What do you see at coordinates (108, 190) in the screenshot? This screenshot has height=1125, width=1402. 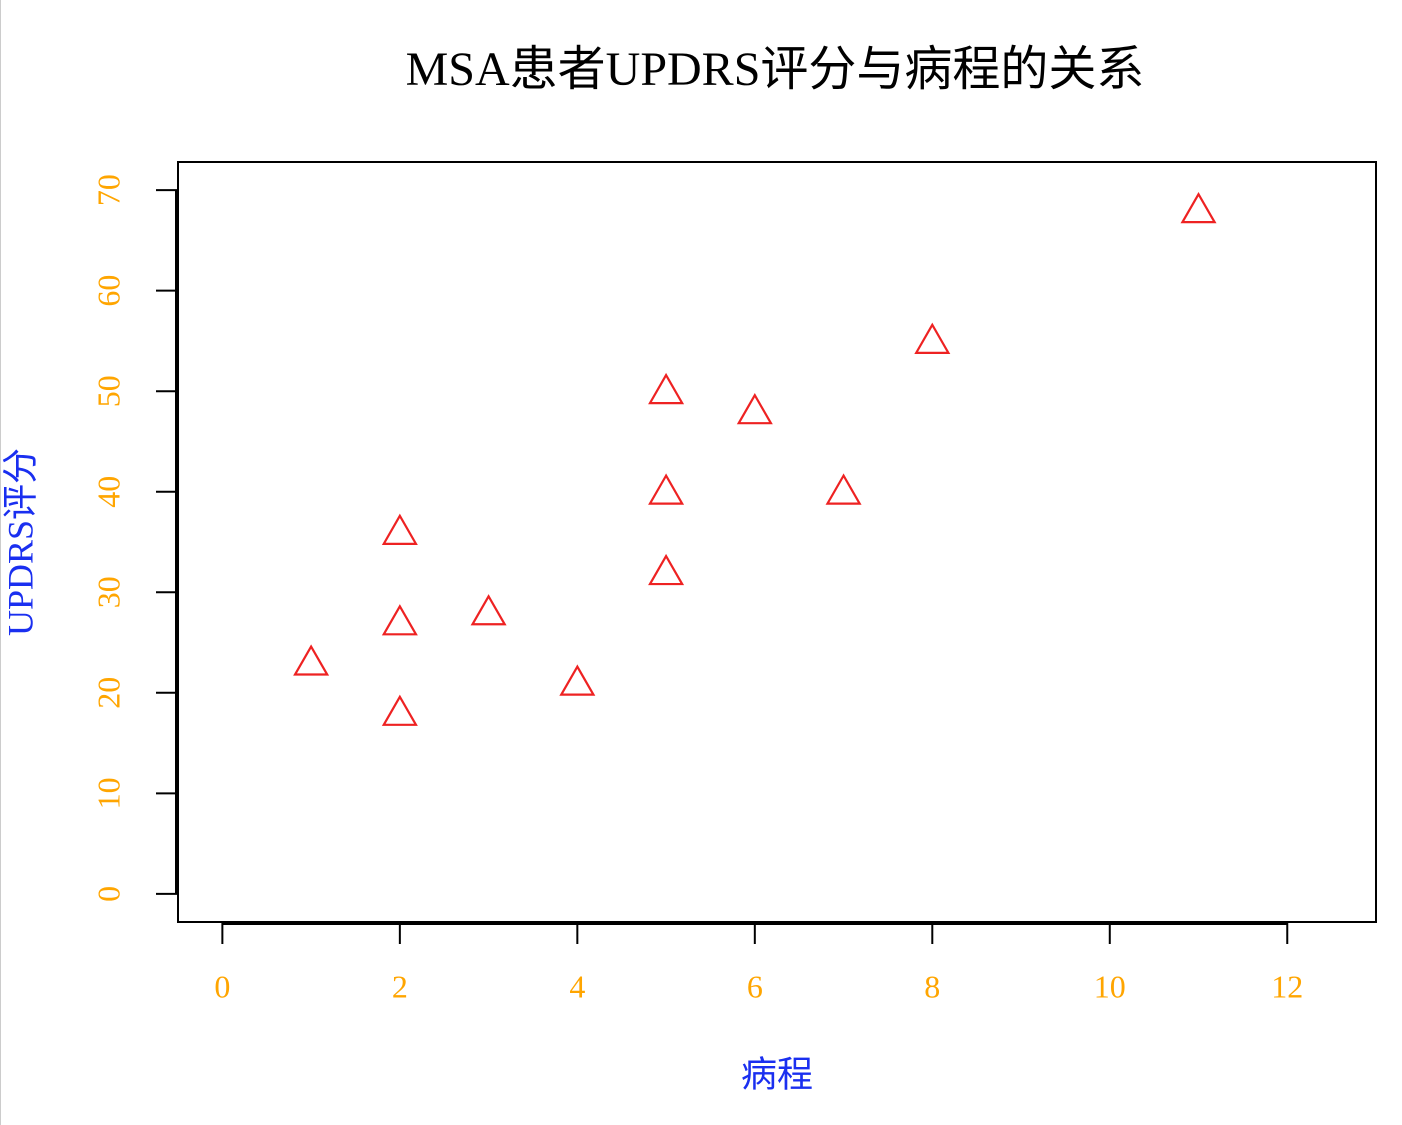 I see `y-tick-label: 70` at bounding box center [108, 190].